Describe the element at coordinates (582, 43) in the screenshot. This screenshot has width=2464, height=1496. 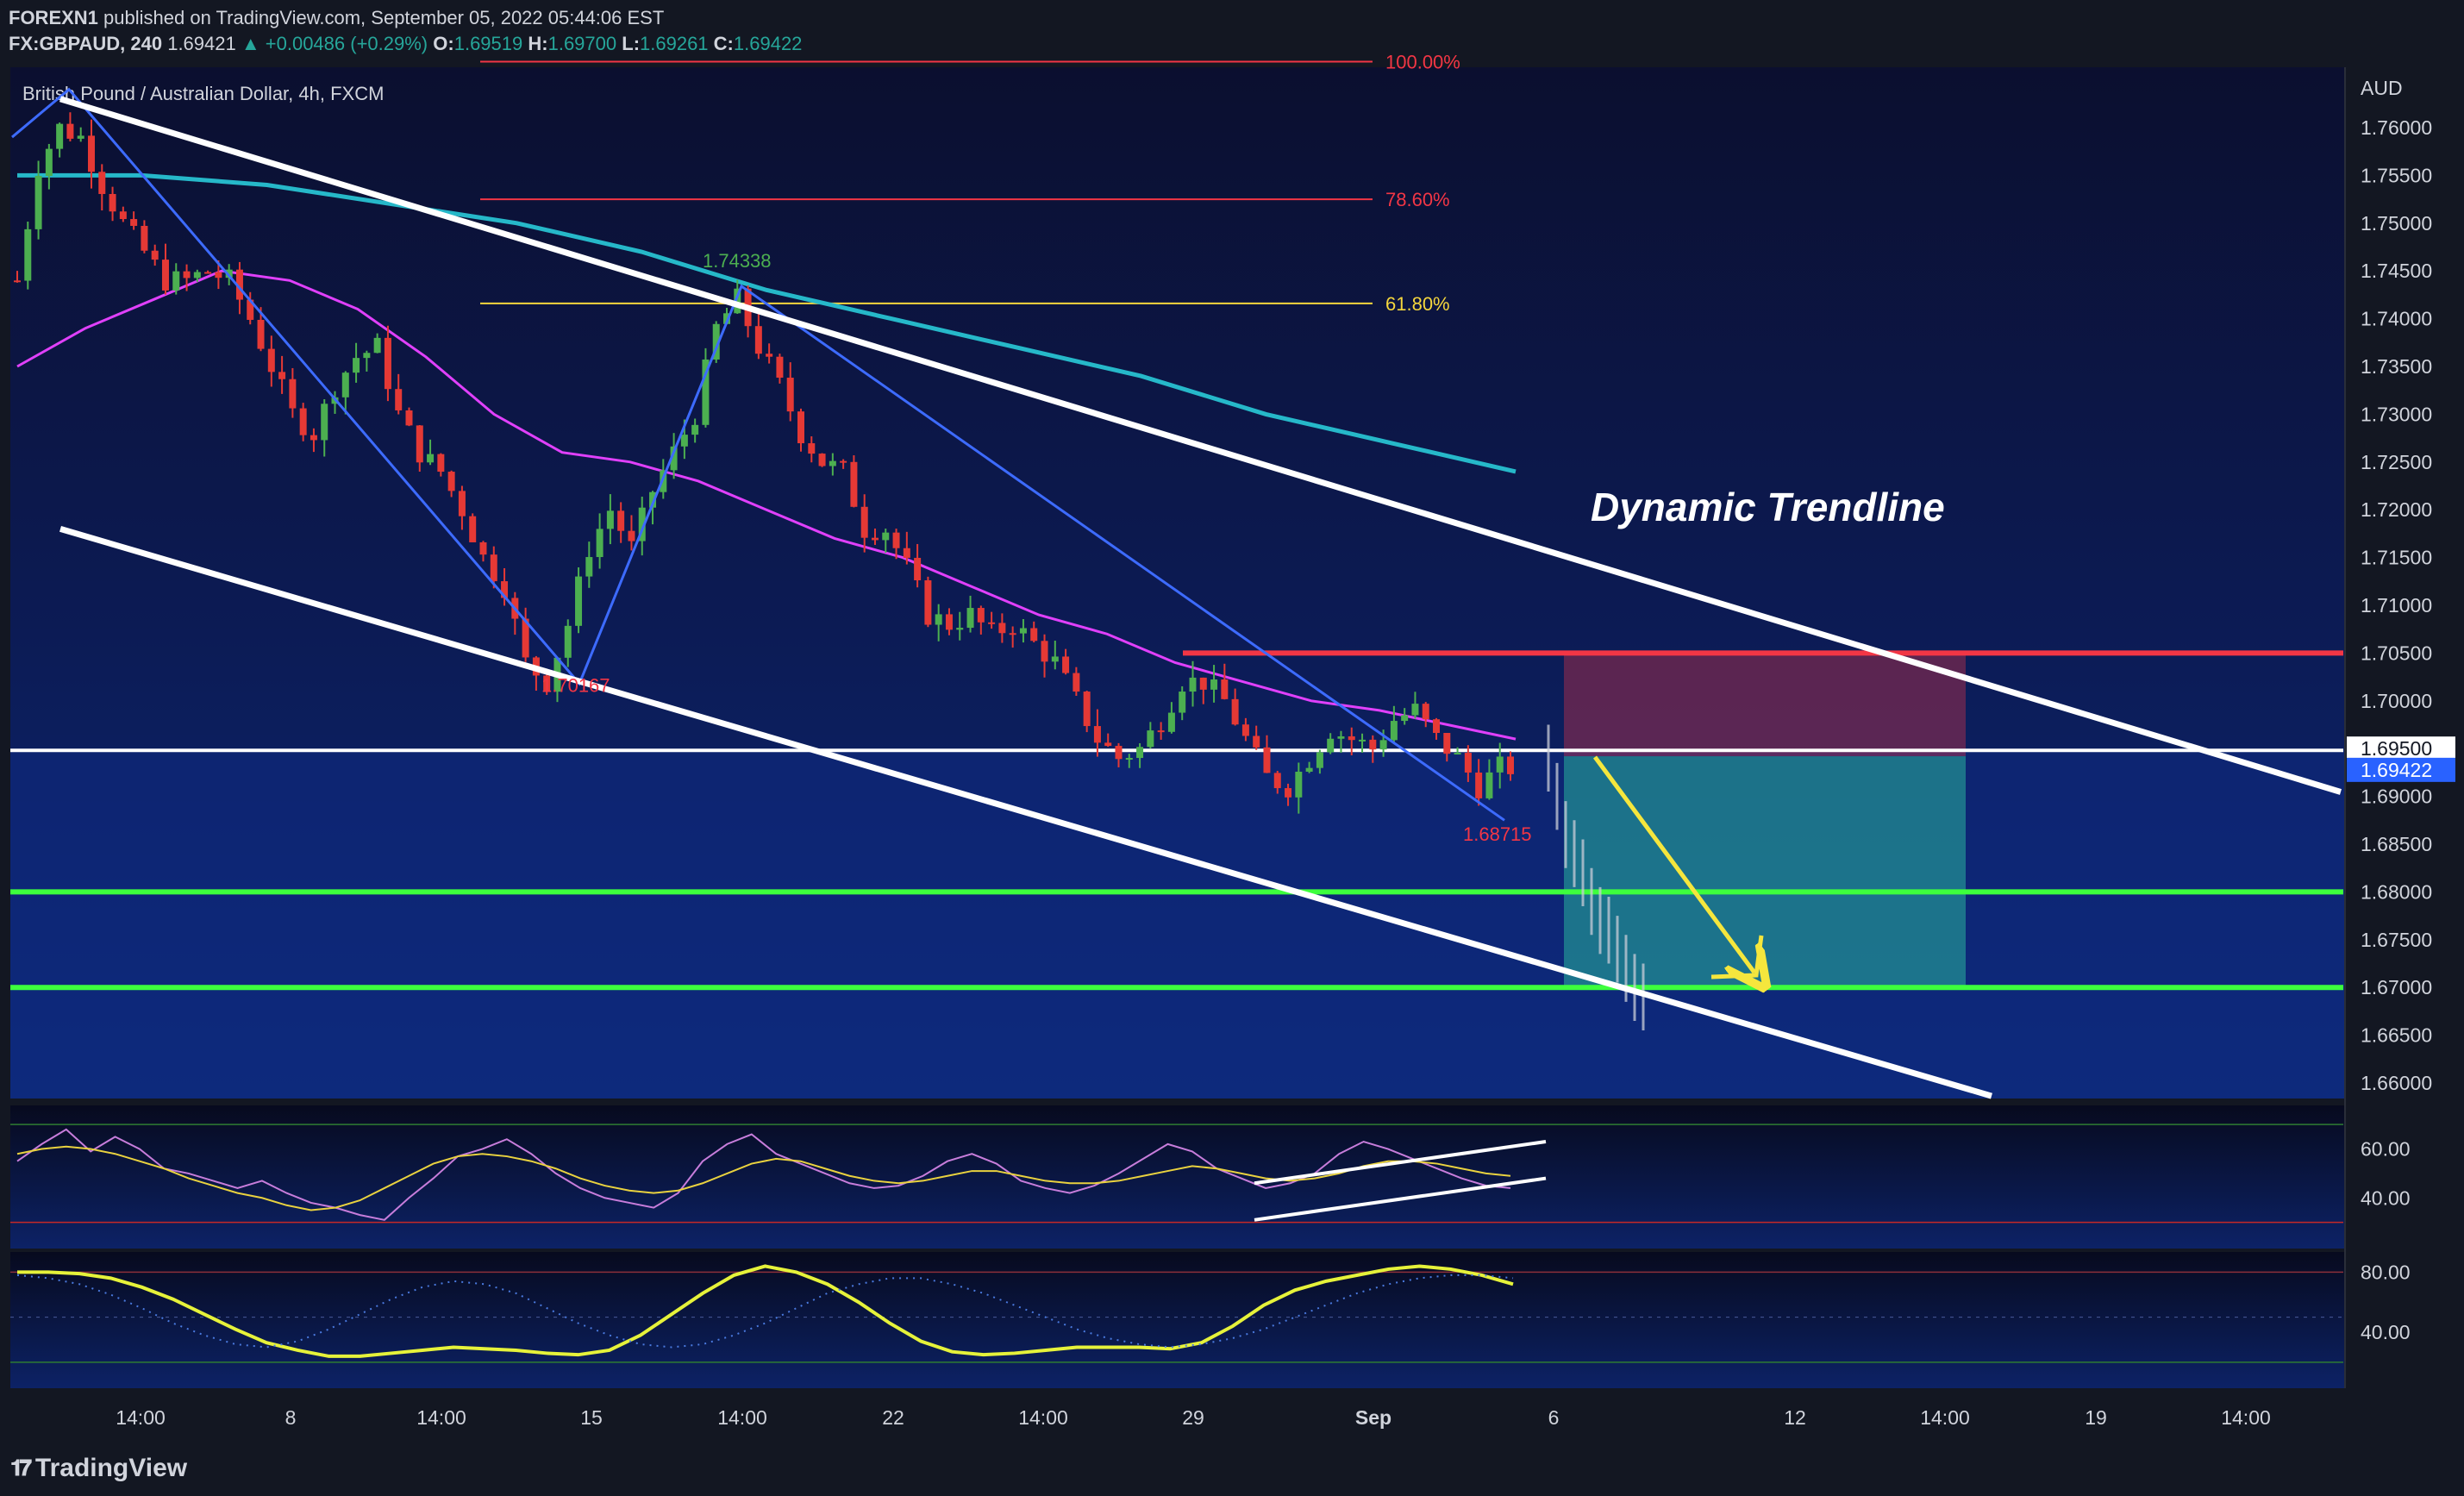
I see `high-value: 1.69700` at that location.